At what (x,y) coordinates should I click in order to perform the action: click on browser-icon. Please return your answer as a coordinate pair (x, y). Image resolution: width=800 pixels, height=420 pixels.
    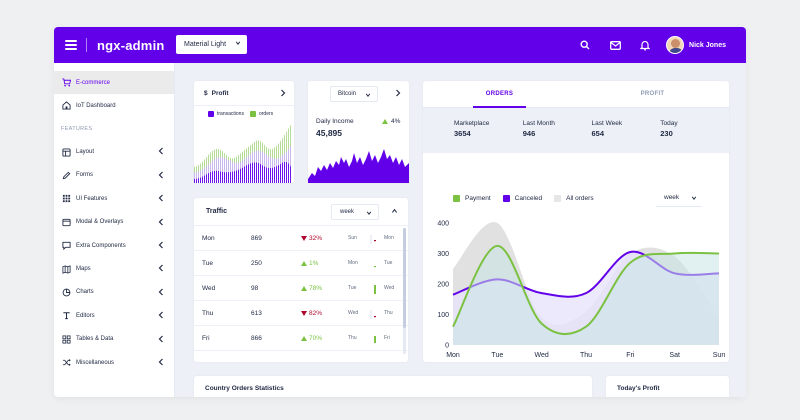
    Looking at the image, I should click on (66, 222).